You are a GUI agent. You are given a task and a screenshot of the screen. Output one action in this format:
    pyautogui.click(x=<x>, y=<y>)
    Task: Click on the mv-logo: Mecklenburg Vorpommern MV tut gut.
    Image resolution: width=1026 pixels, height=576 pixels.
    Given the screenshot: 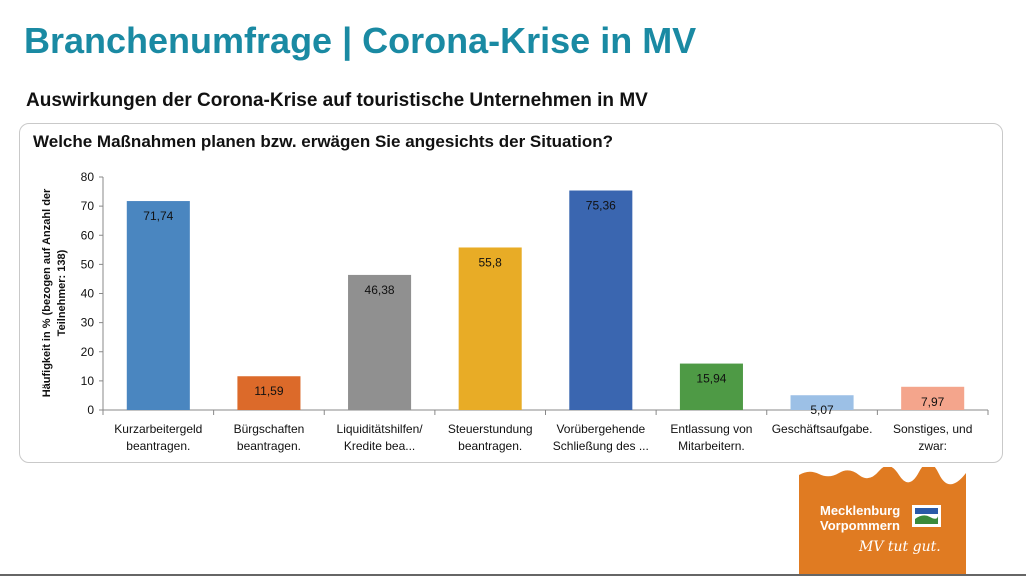 What is the action you would take?
    pyautogui.click(x=882, y=521)
    